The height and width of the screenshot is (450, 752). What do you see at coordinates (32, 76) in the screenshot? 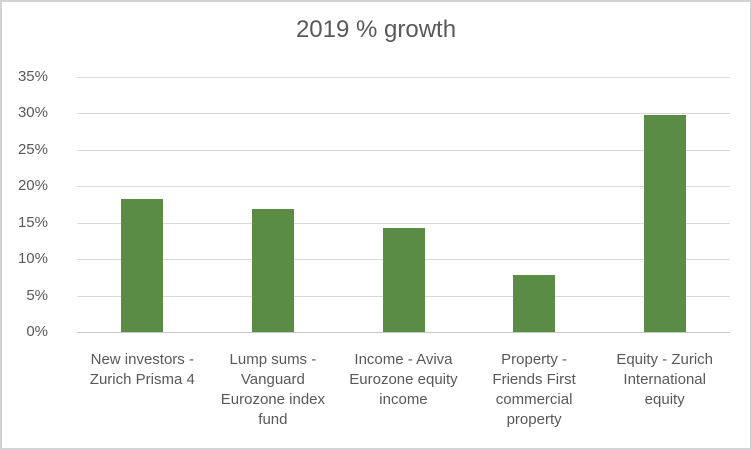
I see `y-axis-tick-label: 35%` at bounding box center [32, 76].